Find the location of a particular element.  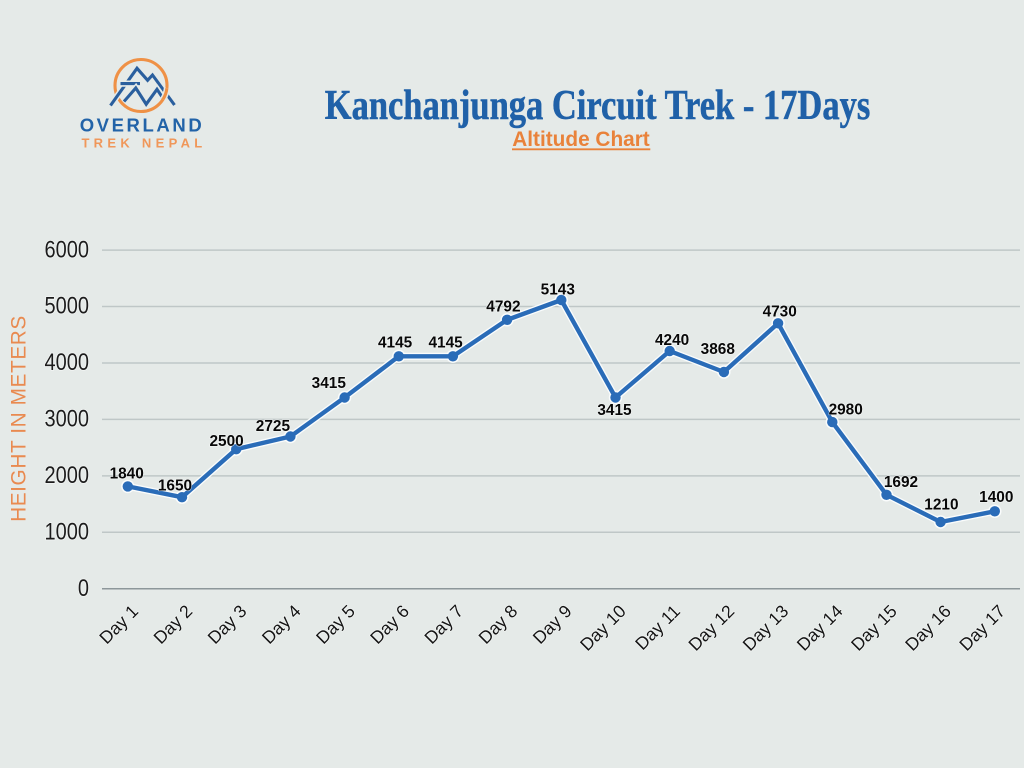

svg-text: 0 is located at coordinates (83, 587).